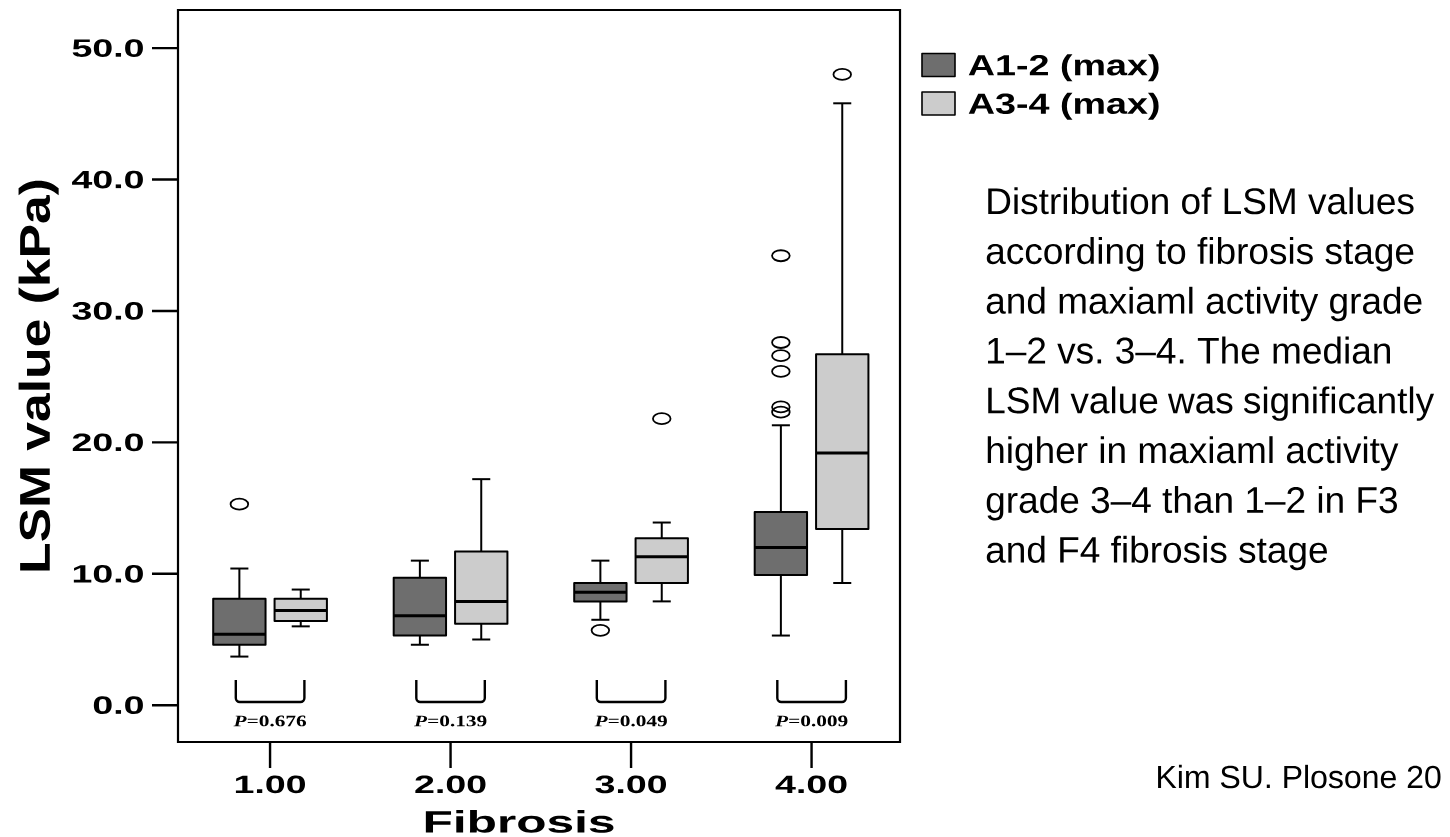 This screenshot has height=837, width=1450. I want to click on y-tick-label: 20.0, so click(107, 442).